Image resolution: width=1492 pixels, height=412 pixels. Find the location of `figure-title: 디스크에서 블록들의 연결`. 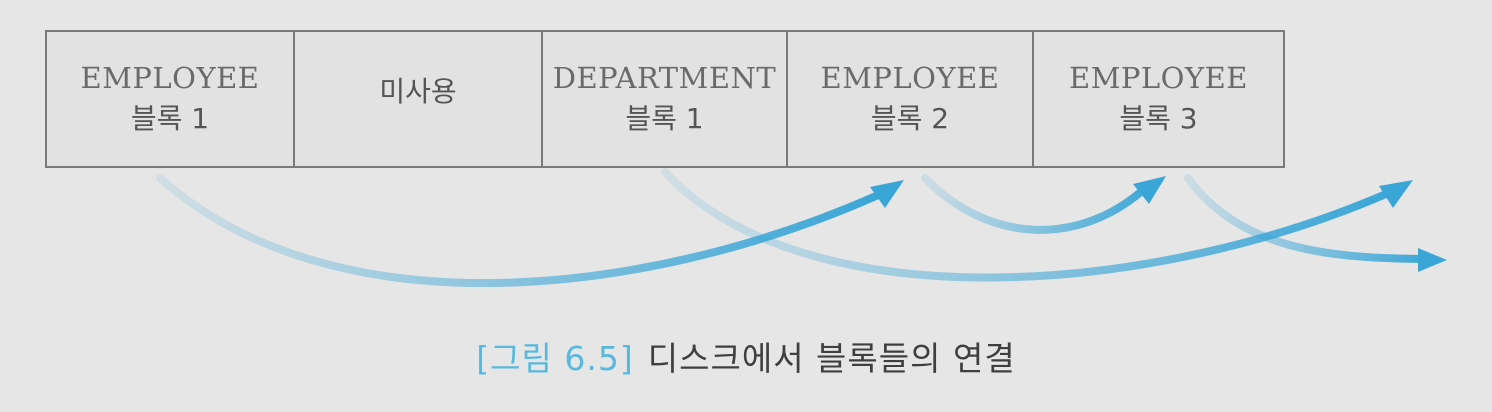

figure-title: 디스크에서 블록들의 연결 is located at coordinates (831, 358).